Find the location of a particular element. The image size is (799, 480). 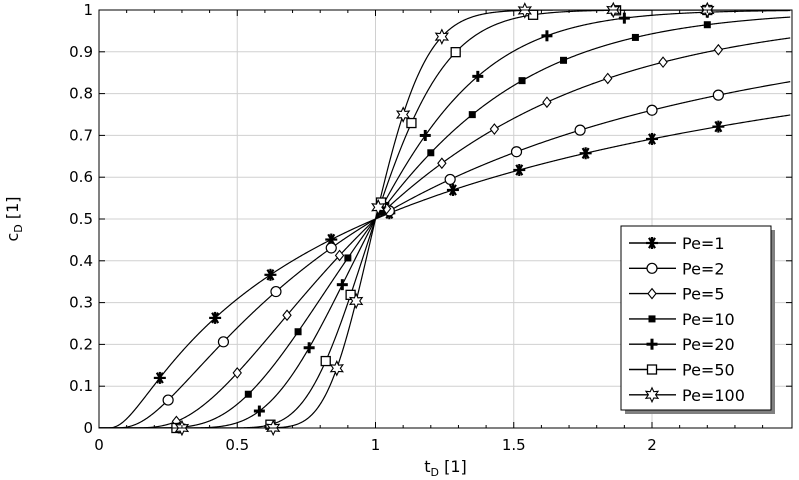

x-axis-label: tD [1] is located at coordinates (445, 468).